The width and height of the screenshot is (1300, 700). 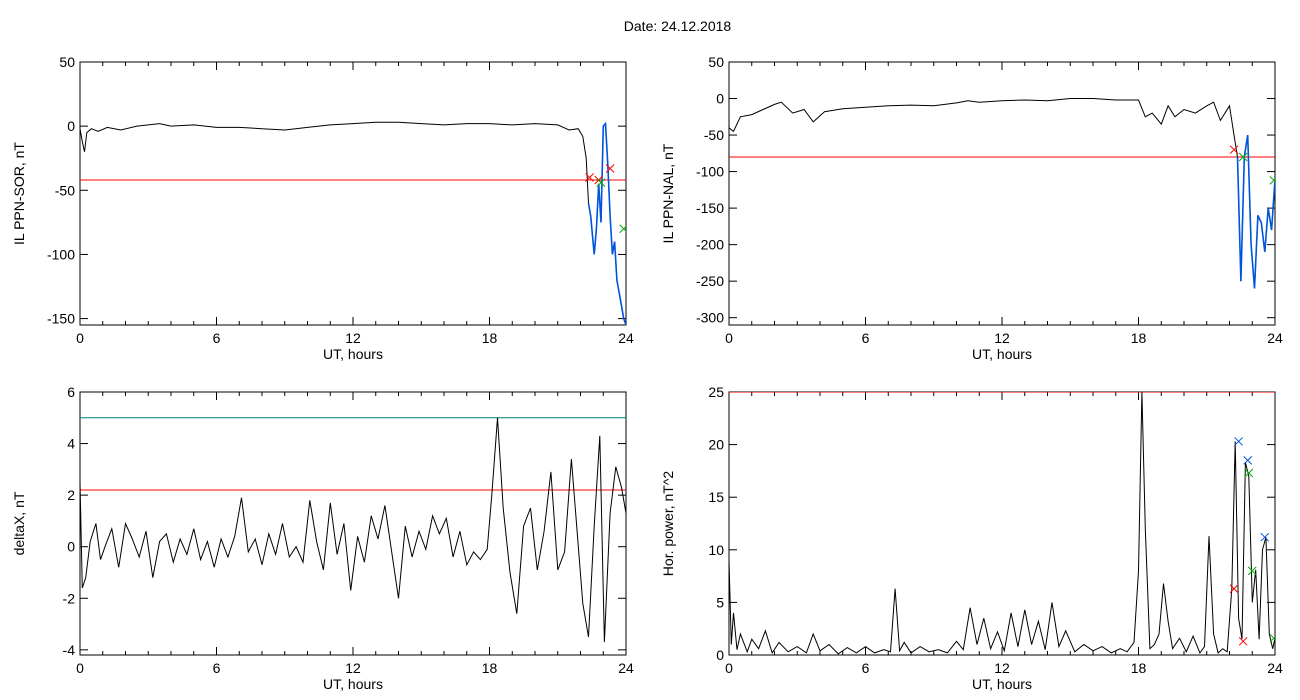 I want to click on y-tick-label: -4, so click(x=69, y=650).